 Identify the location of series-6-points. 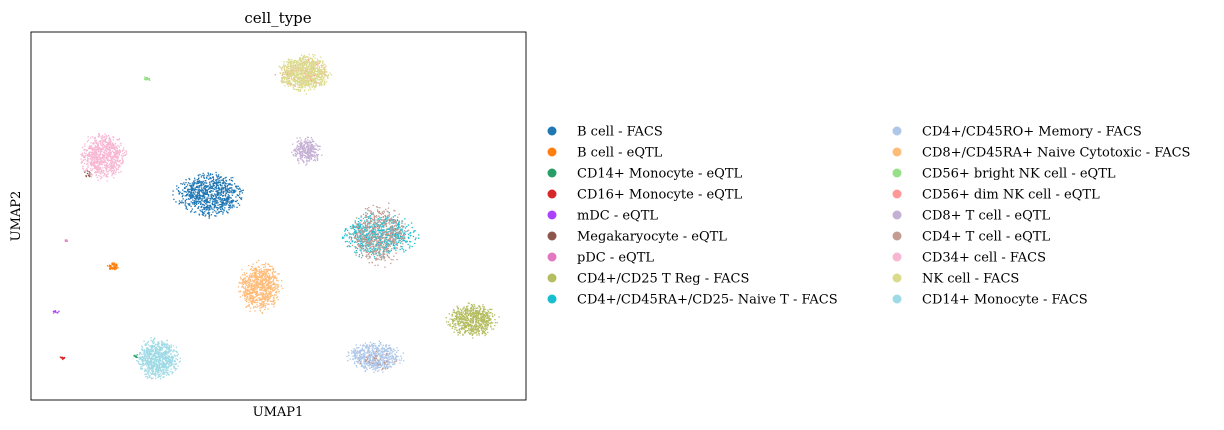
(66, 240).